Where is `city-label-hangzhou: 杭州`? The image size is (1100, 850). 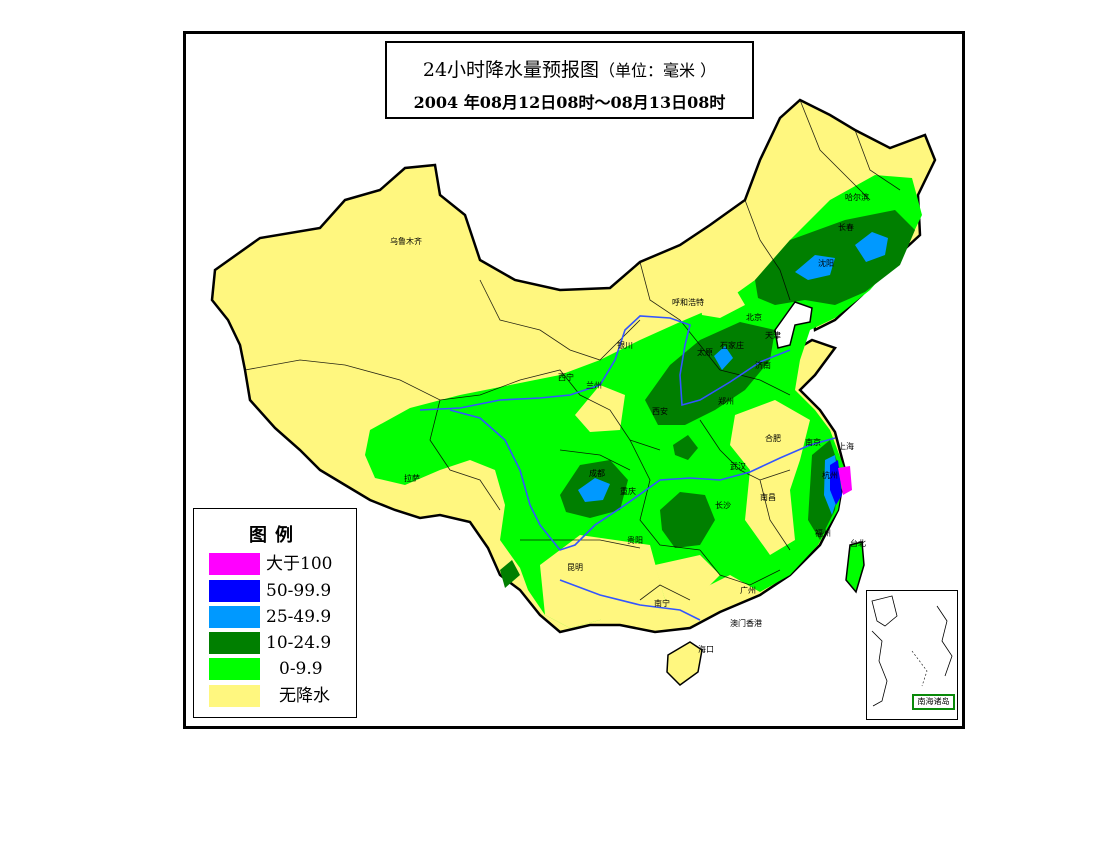
city-label-hangzhou: 杭州 is located at coordinates (830, 475).